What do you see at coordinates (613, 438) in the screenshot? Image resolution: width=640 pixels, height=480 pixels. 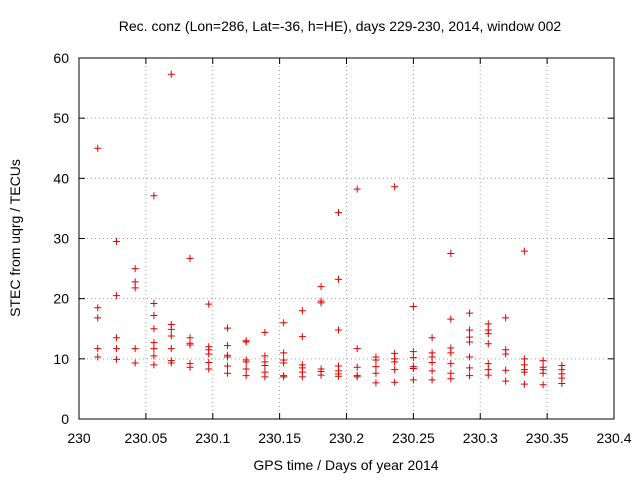 I see `x-tick-label: 230.4` at bounding box center [613, 438].